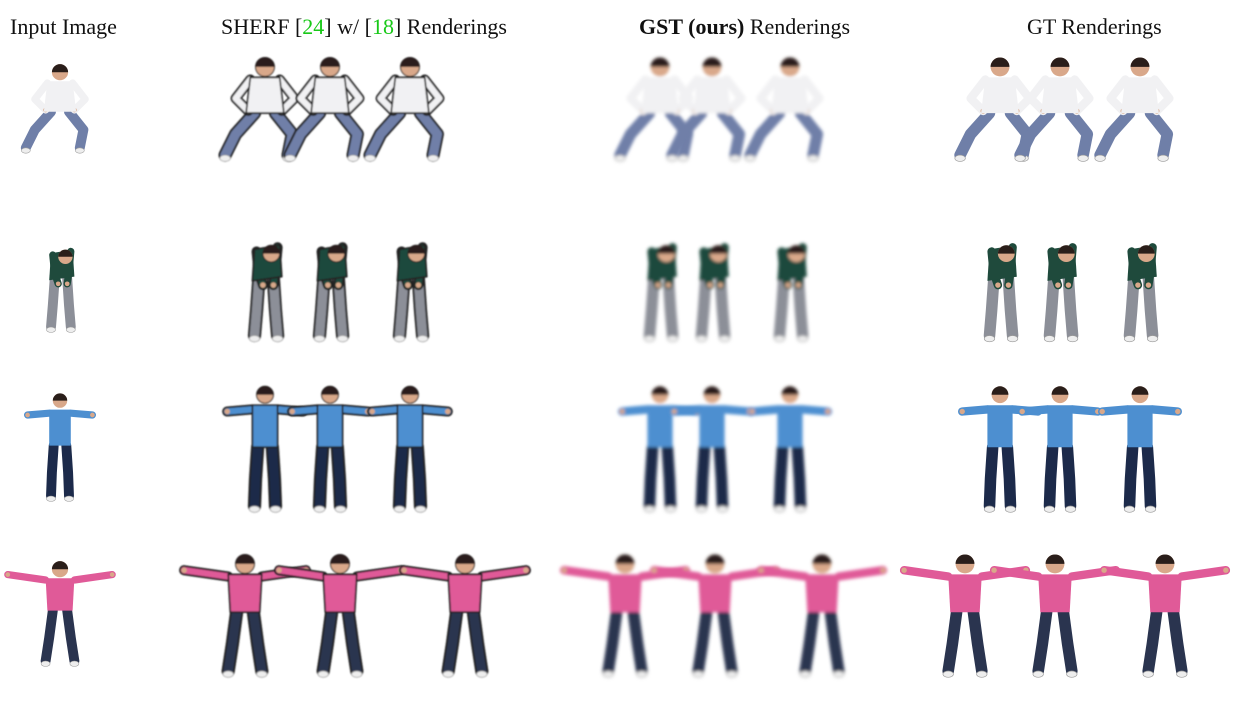  What do you see at coordinates (411, 292) in the screenshot?
I see `person-figure-sherf-row2-view3` at bounding box center [411, 292].